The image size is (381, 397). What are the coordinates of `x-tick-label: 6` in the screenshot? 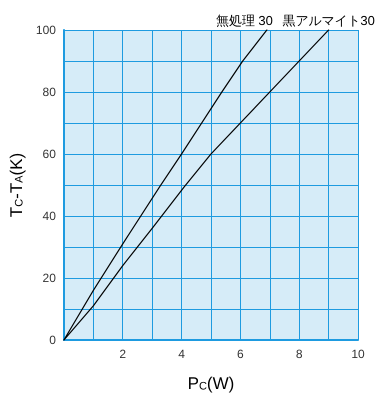 It's located at (240, 354).